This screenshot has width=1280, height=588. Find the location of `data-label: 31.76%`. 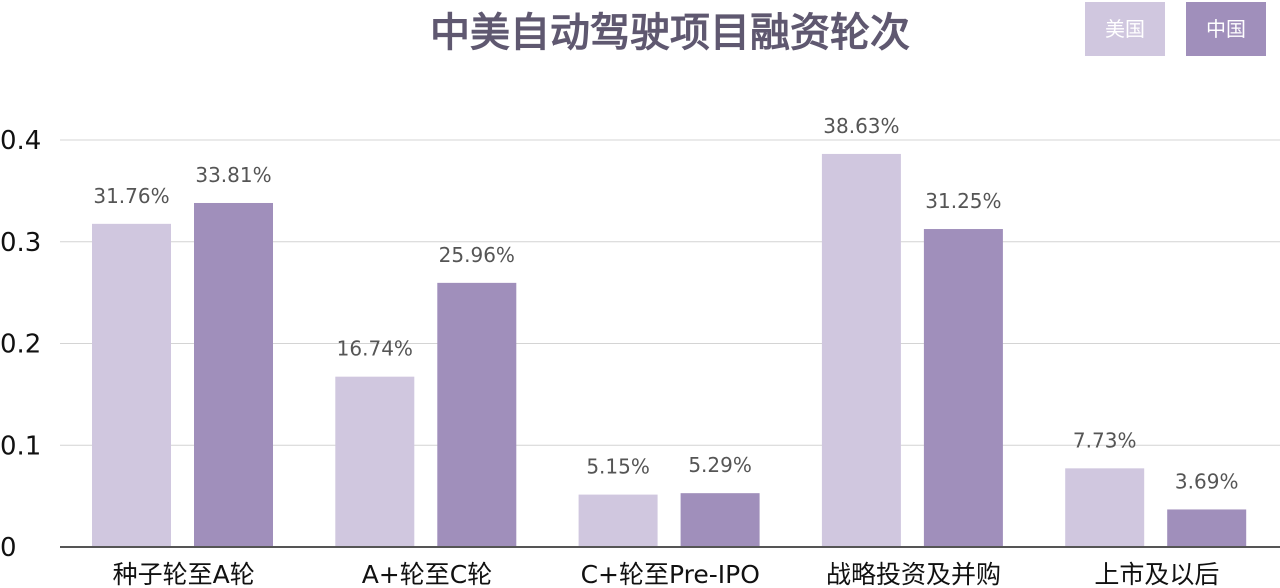

data-label: 31.76% is located at coordinates (131, 196).